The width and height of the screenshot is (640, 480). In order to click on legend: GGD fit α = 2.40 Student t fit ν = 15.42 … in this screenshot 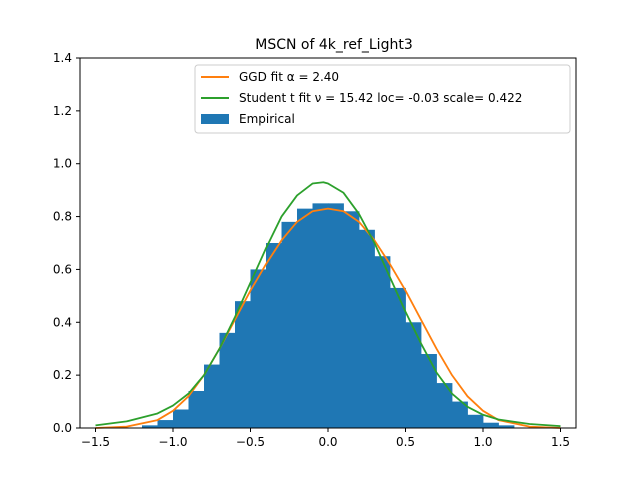, I will do `click(382, 99)`.